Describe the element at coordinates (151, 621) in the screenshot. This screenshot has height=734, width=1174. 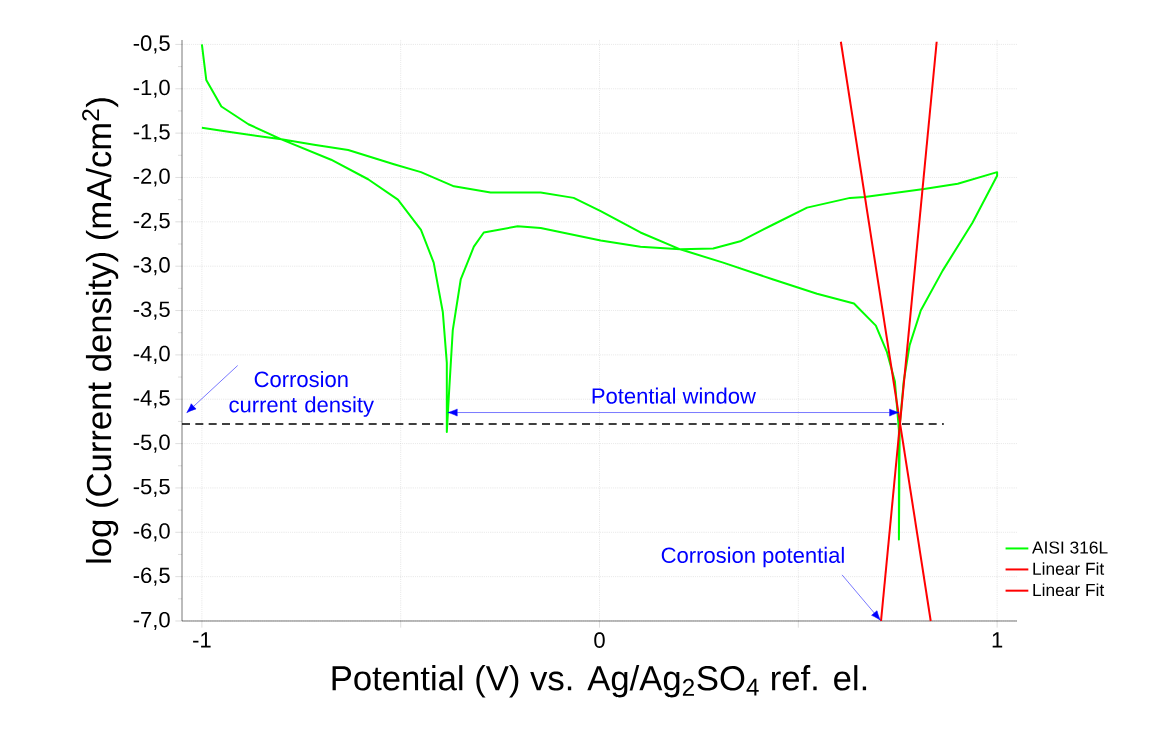
I see `y-tick-label: -7,0` at that location.